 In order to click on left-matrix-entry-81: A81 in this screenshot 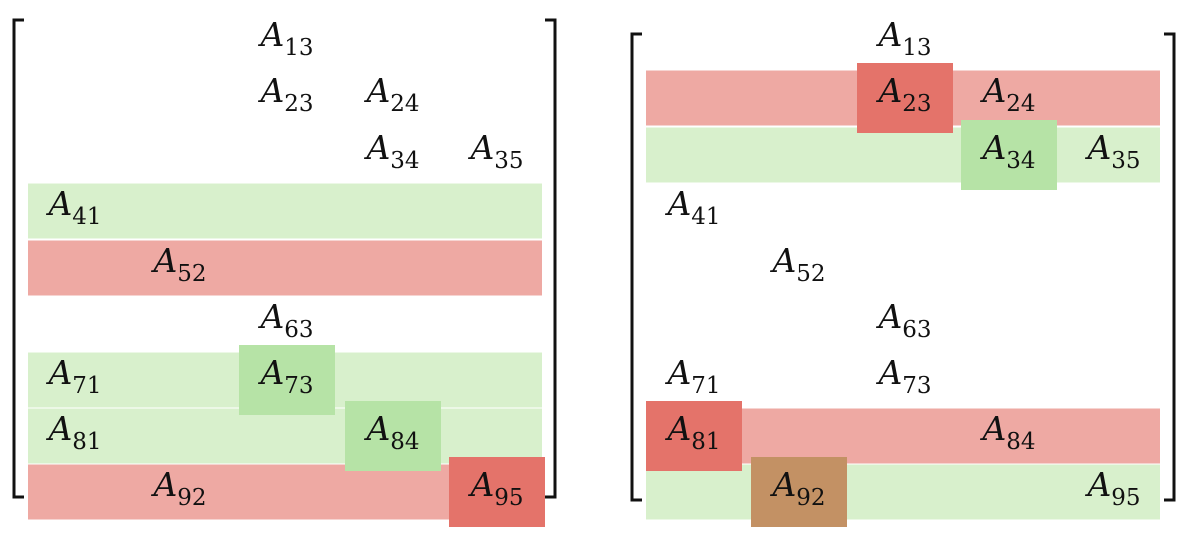, I will do `click(73, 432)`.